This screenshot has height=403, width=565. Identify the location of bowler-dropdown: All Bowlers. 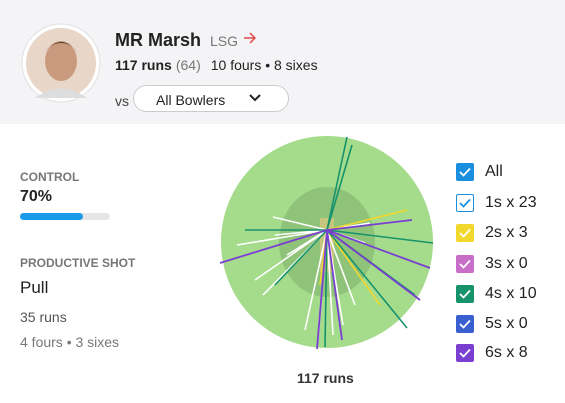
(211, 98).